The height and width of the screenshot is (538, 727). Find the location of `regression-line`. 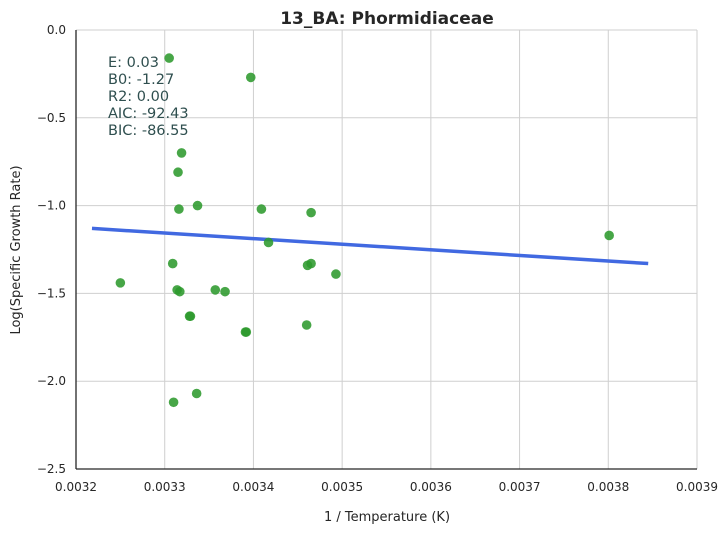

regression-line is located at coordinates (370, 246).